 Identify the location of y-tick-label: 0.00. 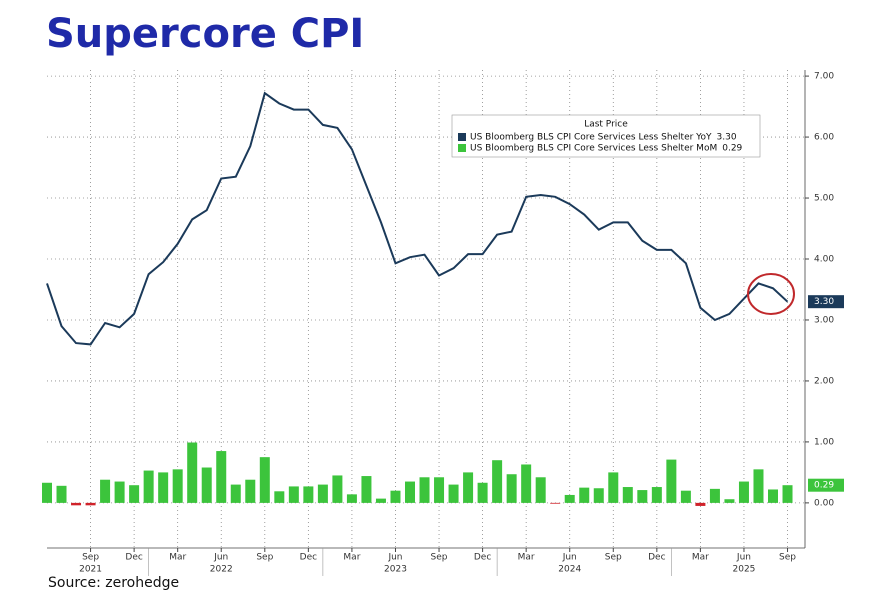
(824, 503).